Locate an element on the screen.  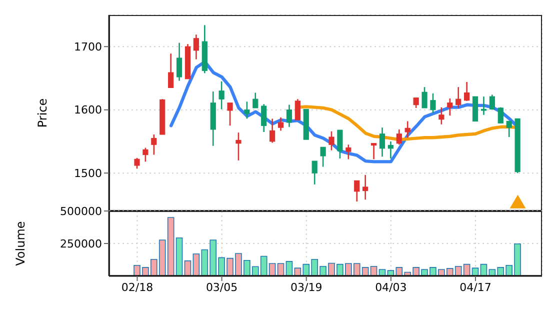
y-tick-label: 1700 is located at coordinates (88, 47).